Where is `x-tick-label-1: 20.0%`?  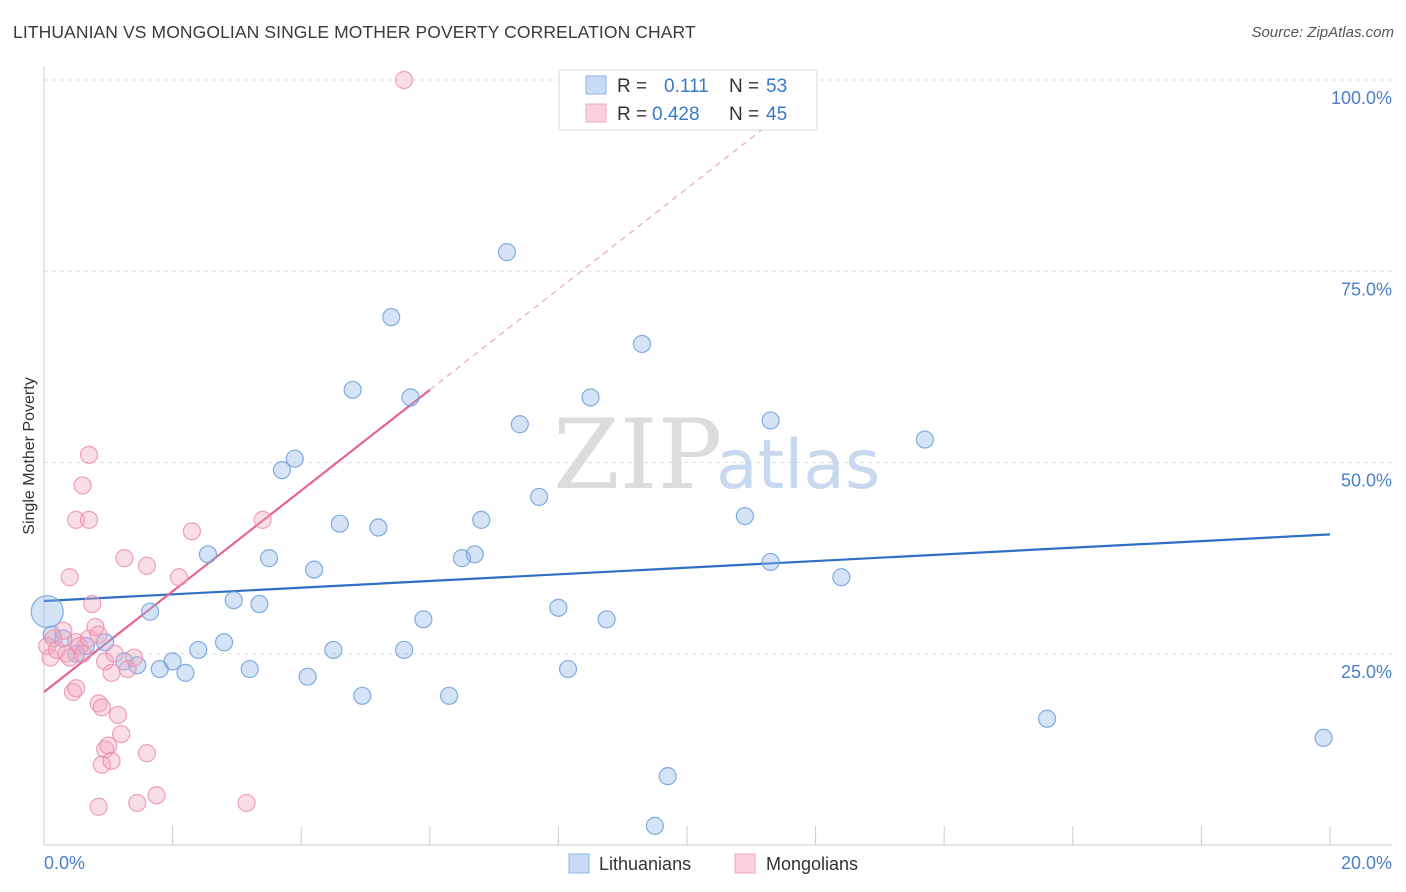
x-tick-label-1: 20.0% is located at coordinates (1366, 863).